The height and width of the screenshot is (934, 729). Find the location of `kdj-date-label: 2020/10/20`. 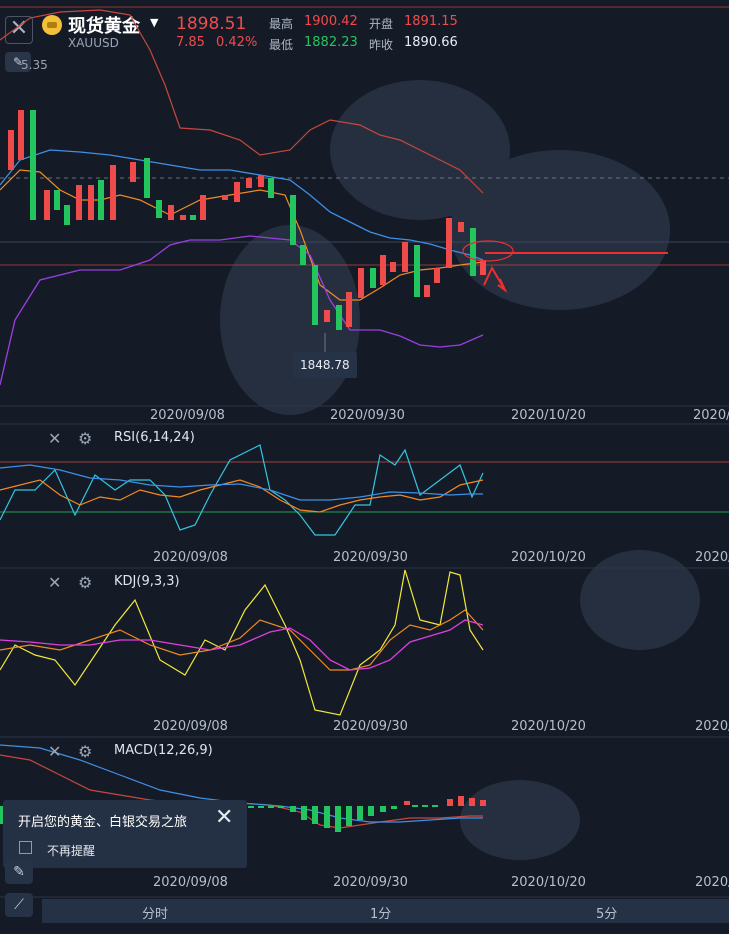

kdj-date-label: 2020/10/20 is located at coordinates (548, 726).